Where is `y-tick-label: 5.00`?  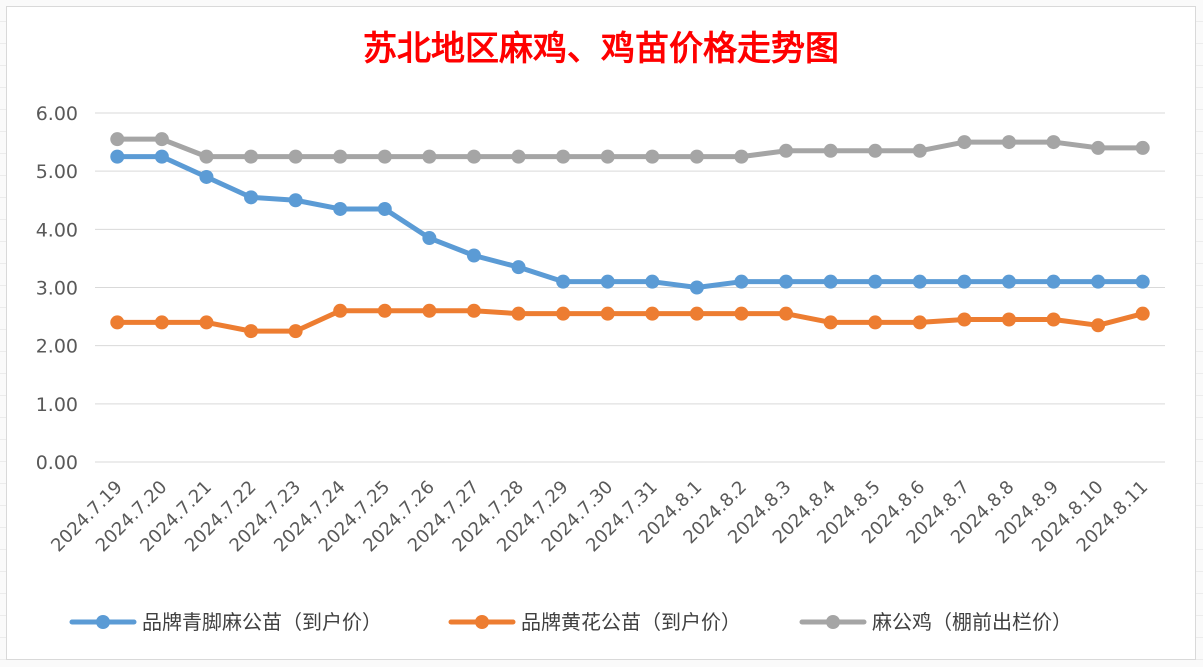 y-tick-label: 5.00 is located at coordinates (57, 172).